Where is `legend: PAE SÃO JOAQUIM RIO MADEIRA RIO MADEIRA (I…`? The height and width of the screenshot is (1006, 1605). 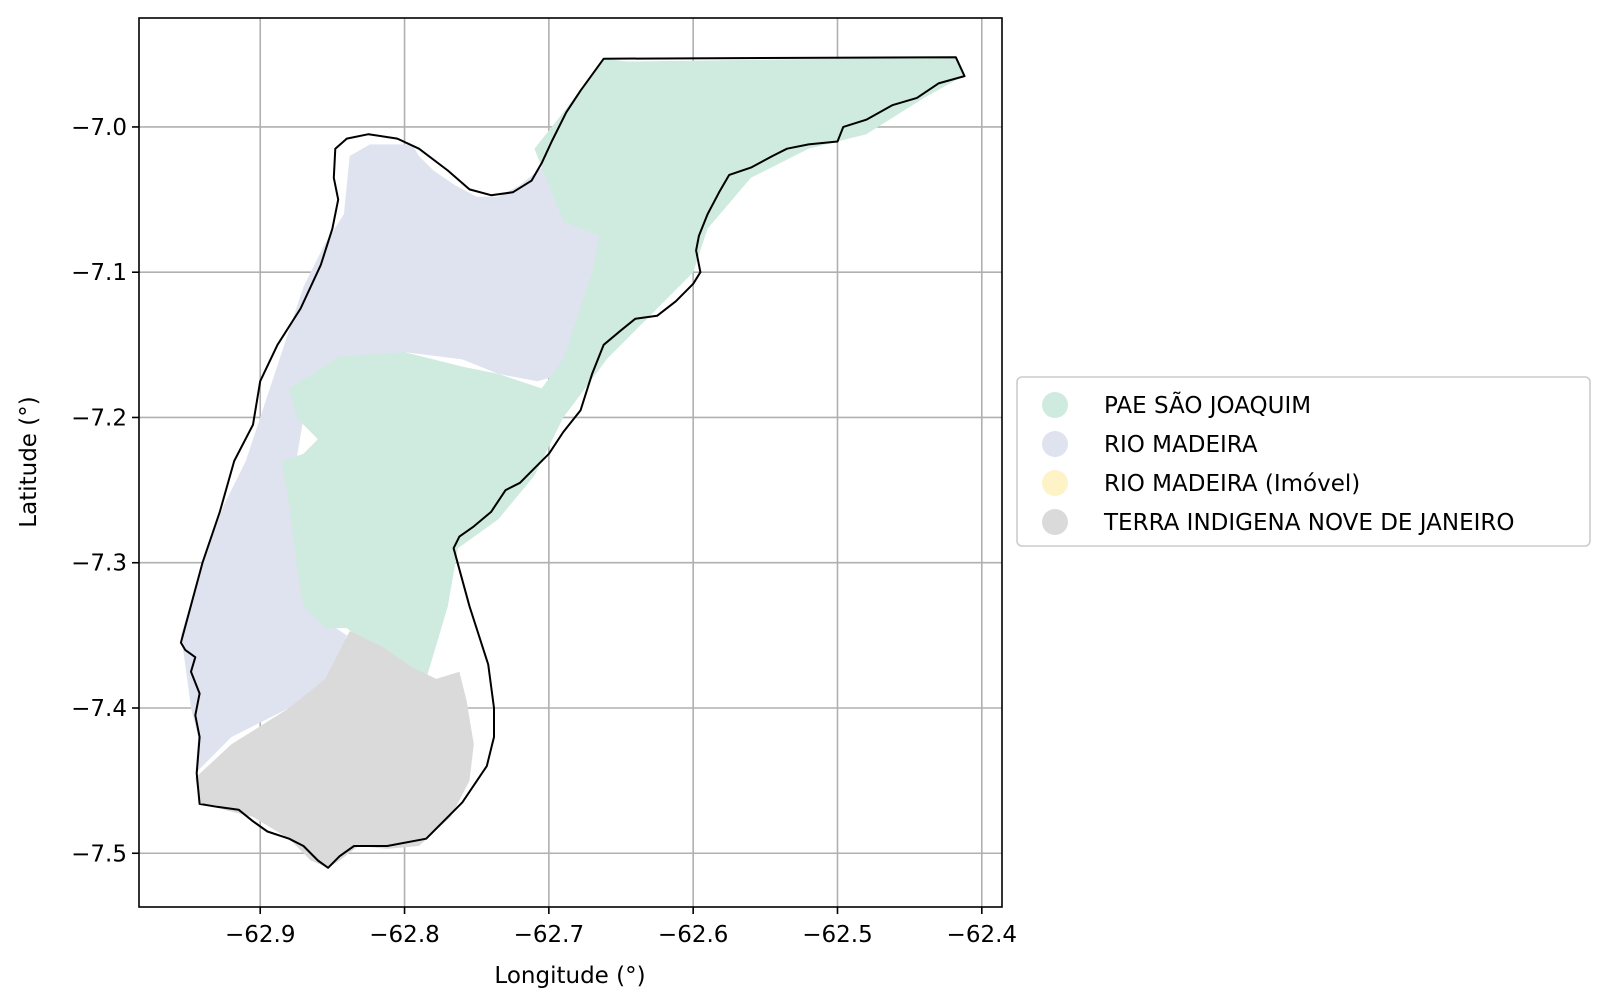 legend: PAE SÃO JOAQUIM RIO MADEIRA RIO MADEIRA (I… is located at coordinates (1303, 461).